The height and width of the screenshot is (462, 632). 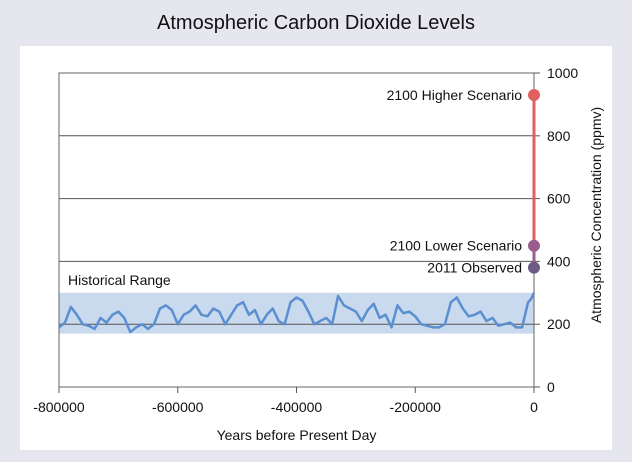 I want to click on x-tick-label: -200000, so click(x=416, y=407).